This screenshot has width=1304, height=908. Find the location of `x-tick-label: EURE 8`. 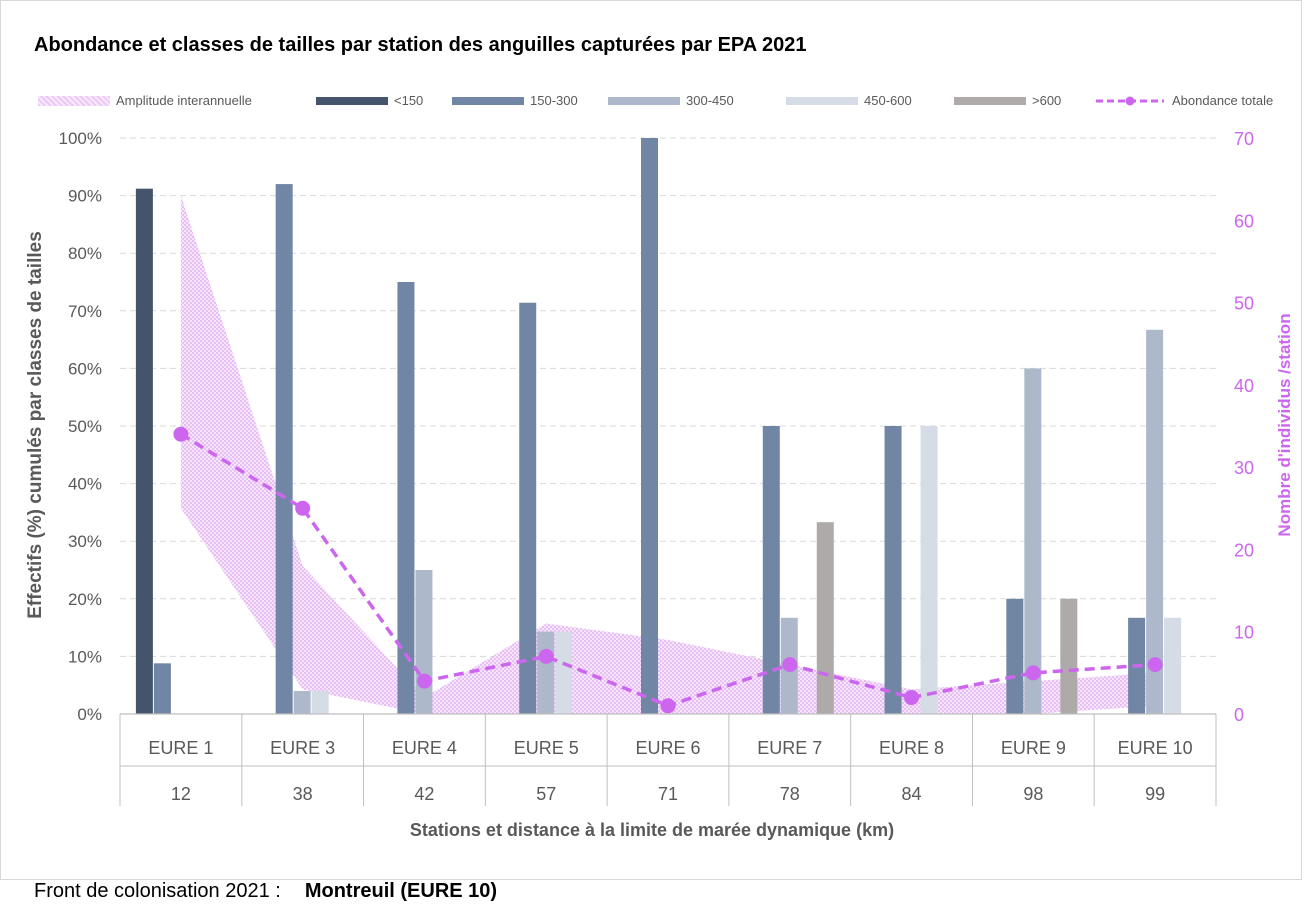

x-tick-label: EURE 8 is located at coordinates (911, 748).